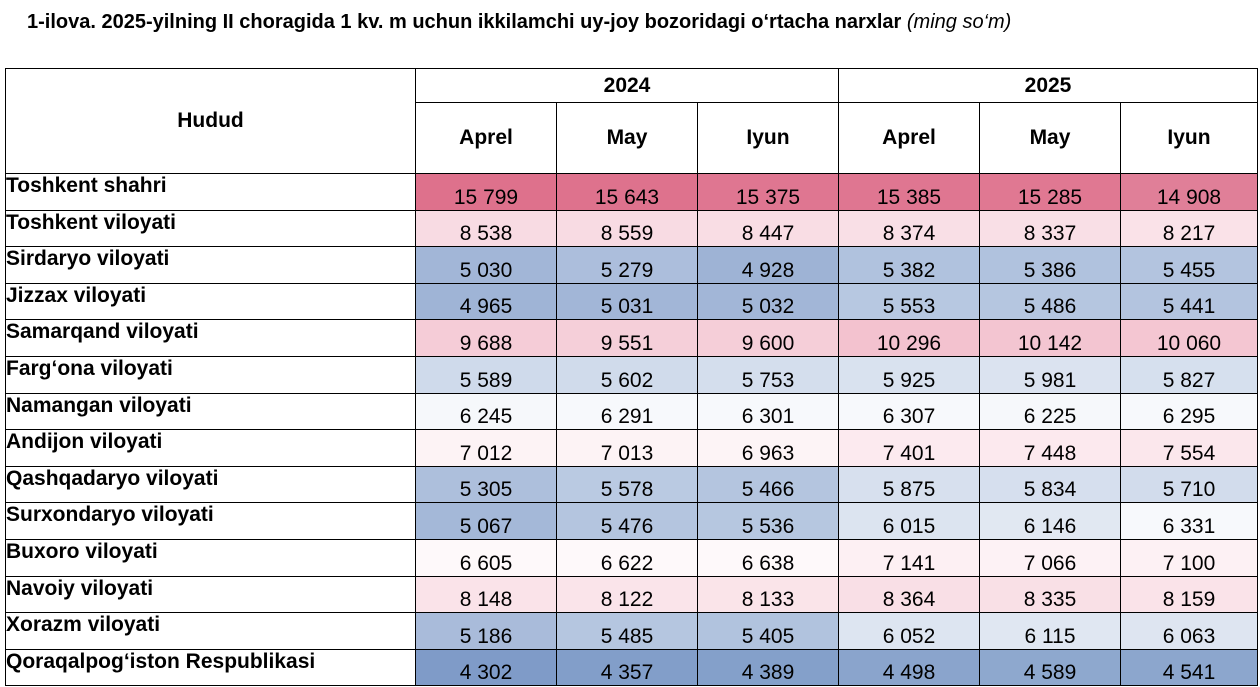  What do you see at coordinates (486, 338) in the screenshot?
I see `price-cell: 9 688` at bounding box center [486, 338].